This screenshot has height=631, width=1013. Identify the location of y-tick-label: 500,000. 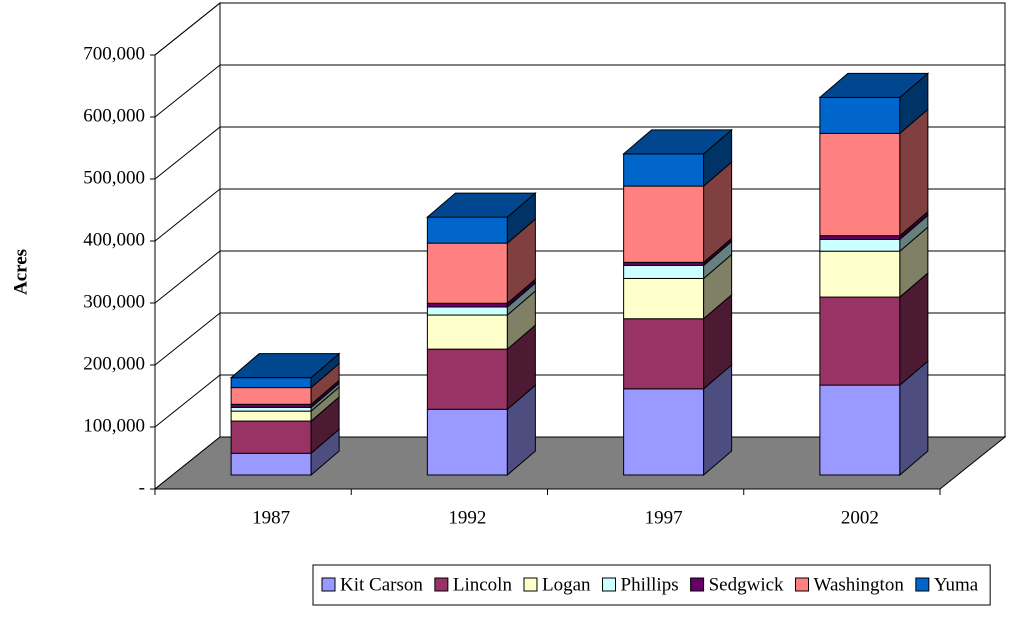
(114, 177).